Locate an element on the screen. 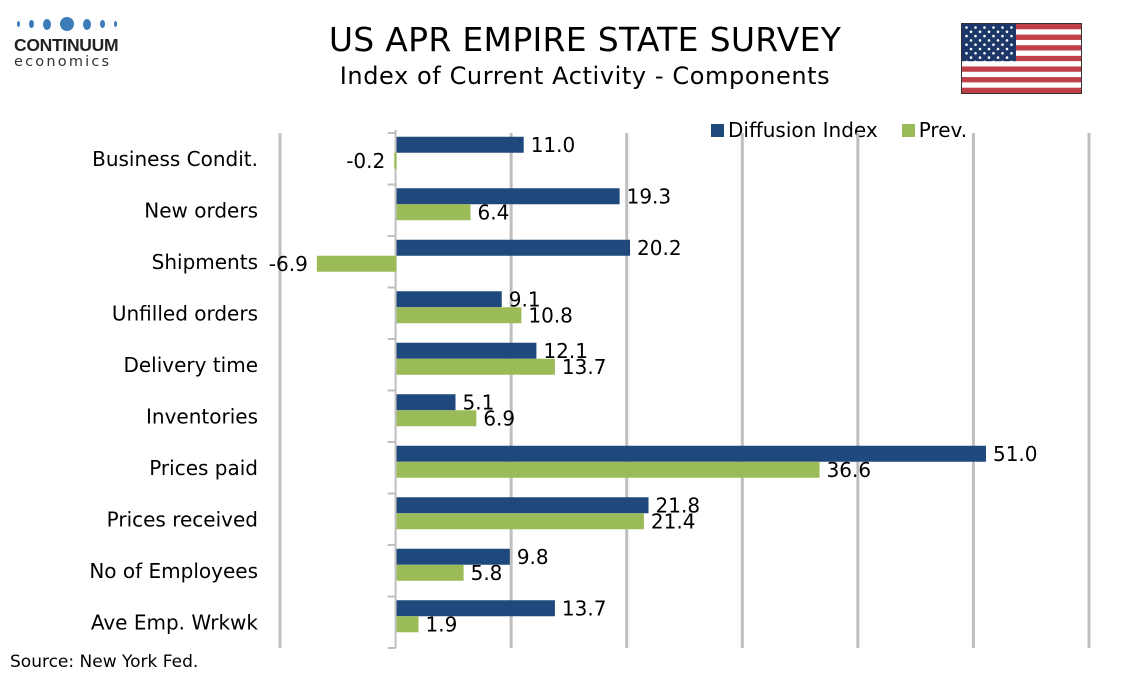  data-label-prev: 13.7 is located at coordinates (584, 367).